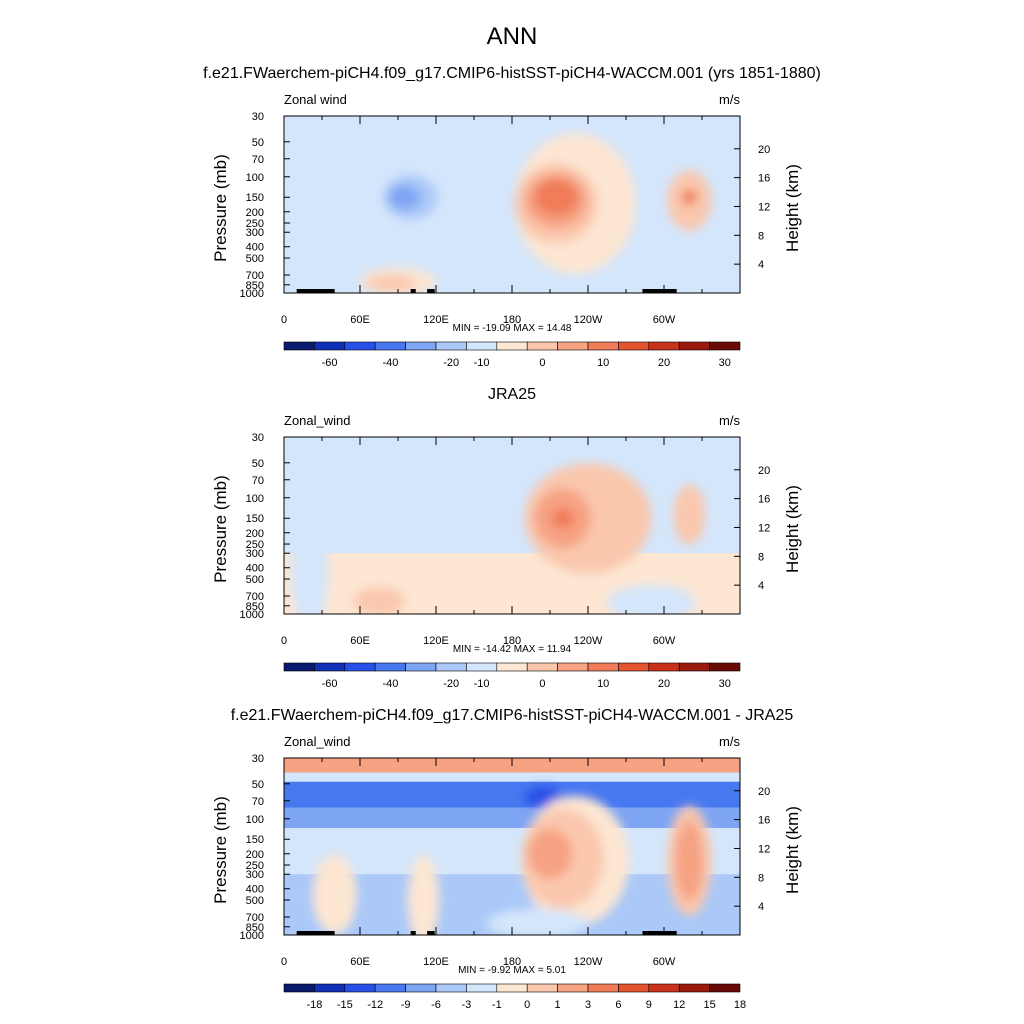 The height and width of the screenshot is (1024, 1024). Describe the element at coordinates (375, 1005) in the screenshot. I see `colorbar-label: -12` at that location.